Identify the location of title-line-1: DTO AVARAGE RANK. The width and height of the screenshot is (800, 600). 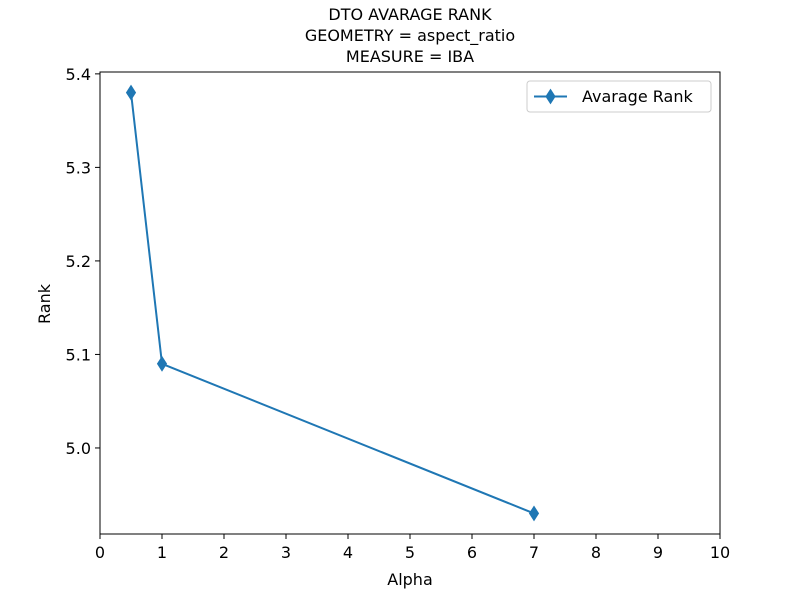
(410, 14).